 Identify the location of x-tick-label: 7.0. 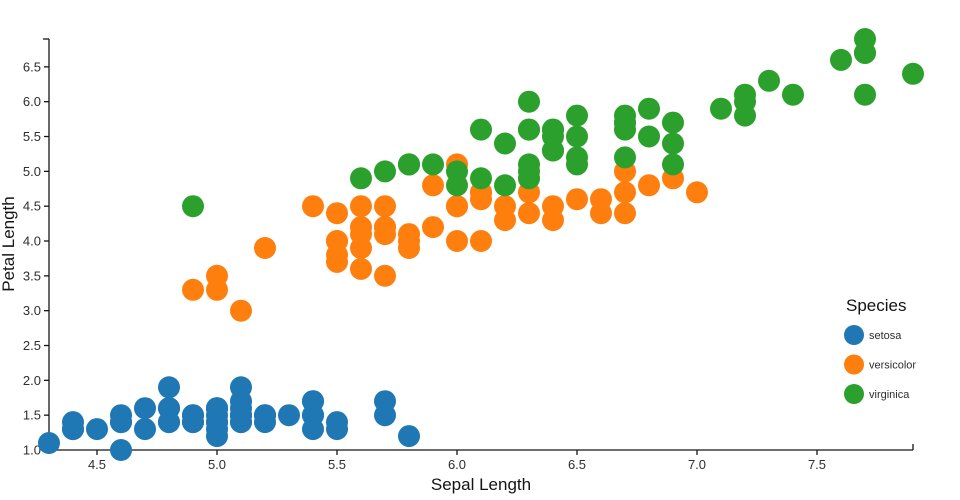
(697, 464).